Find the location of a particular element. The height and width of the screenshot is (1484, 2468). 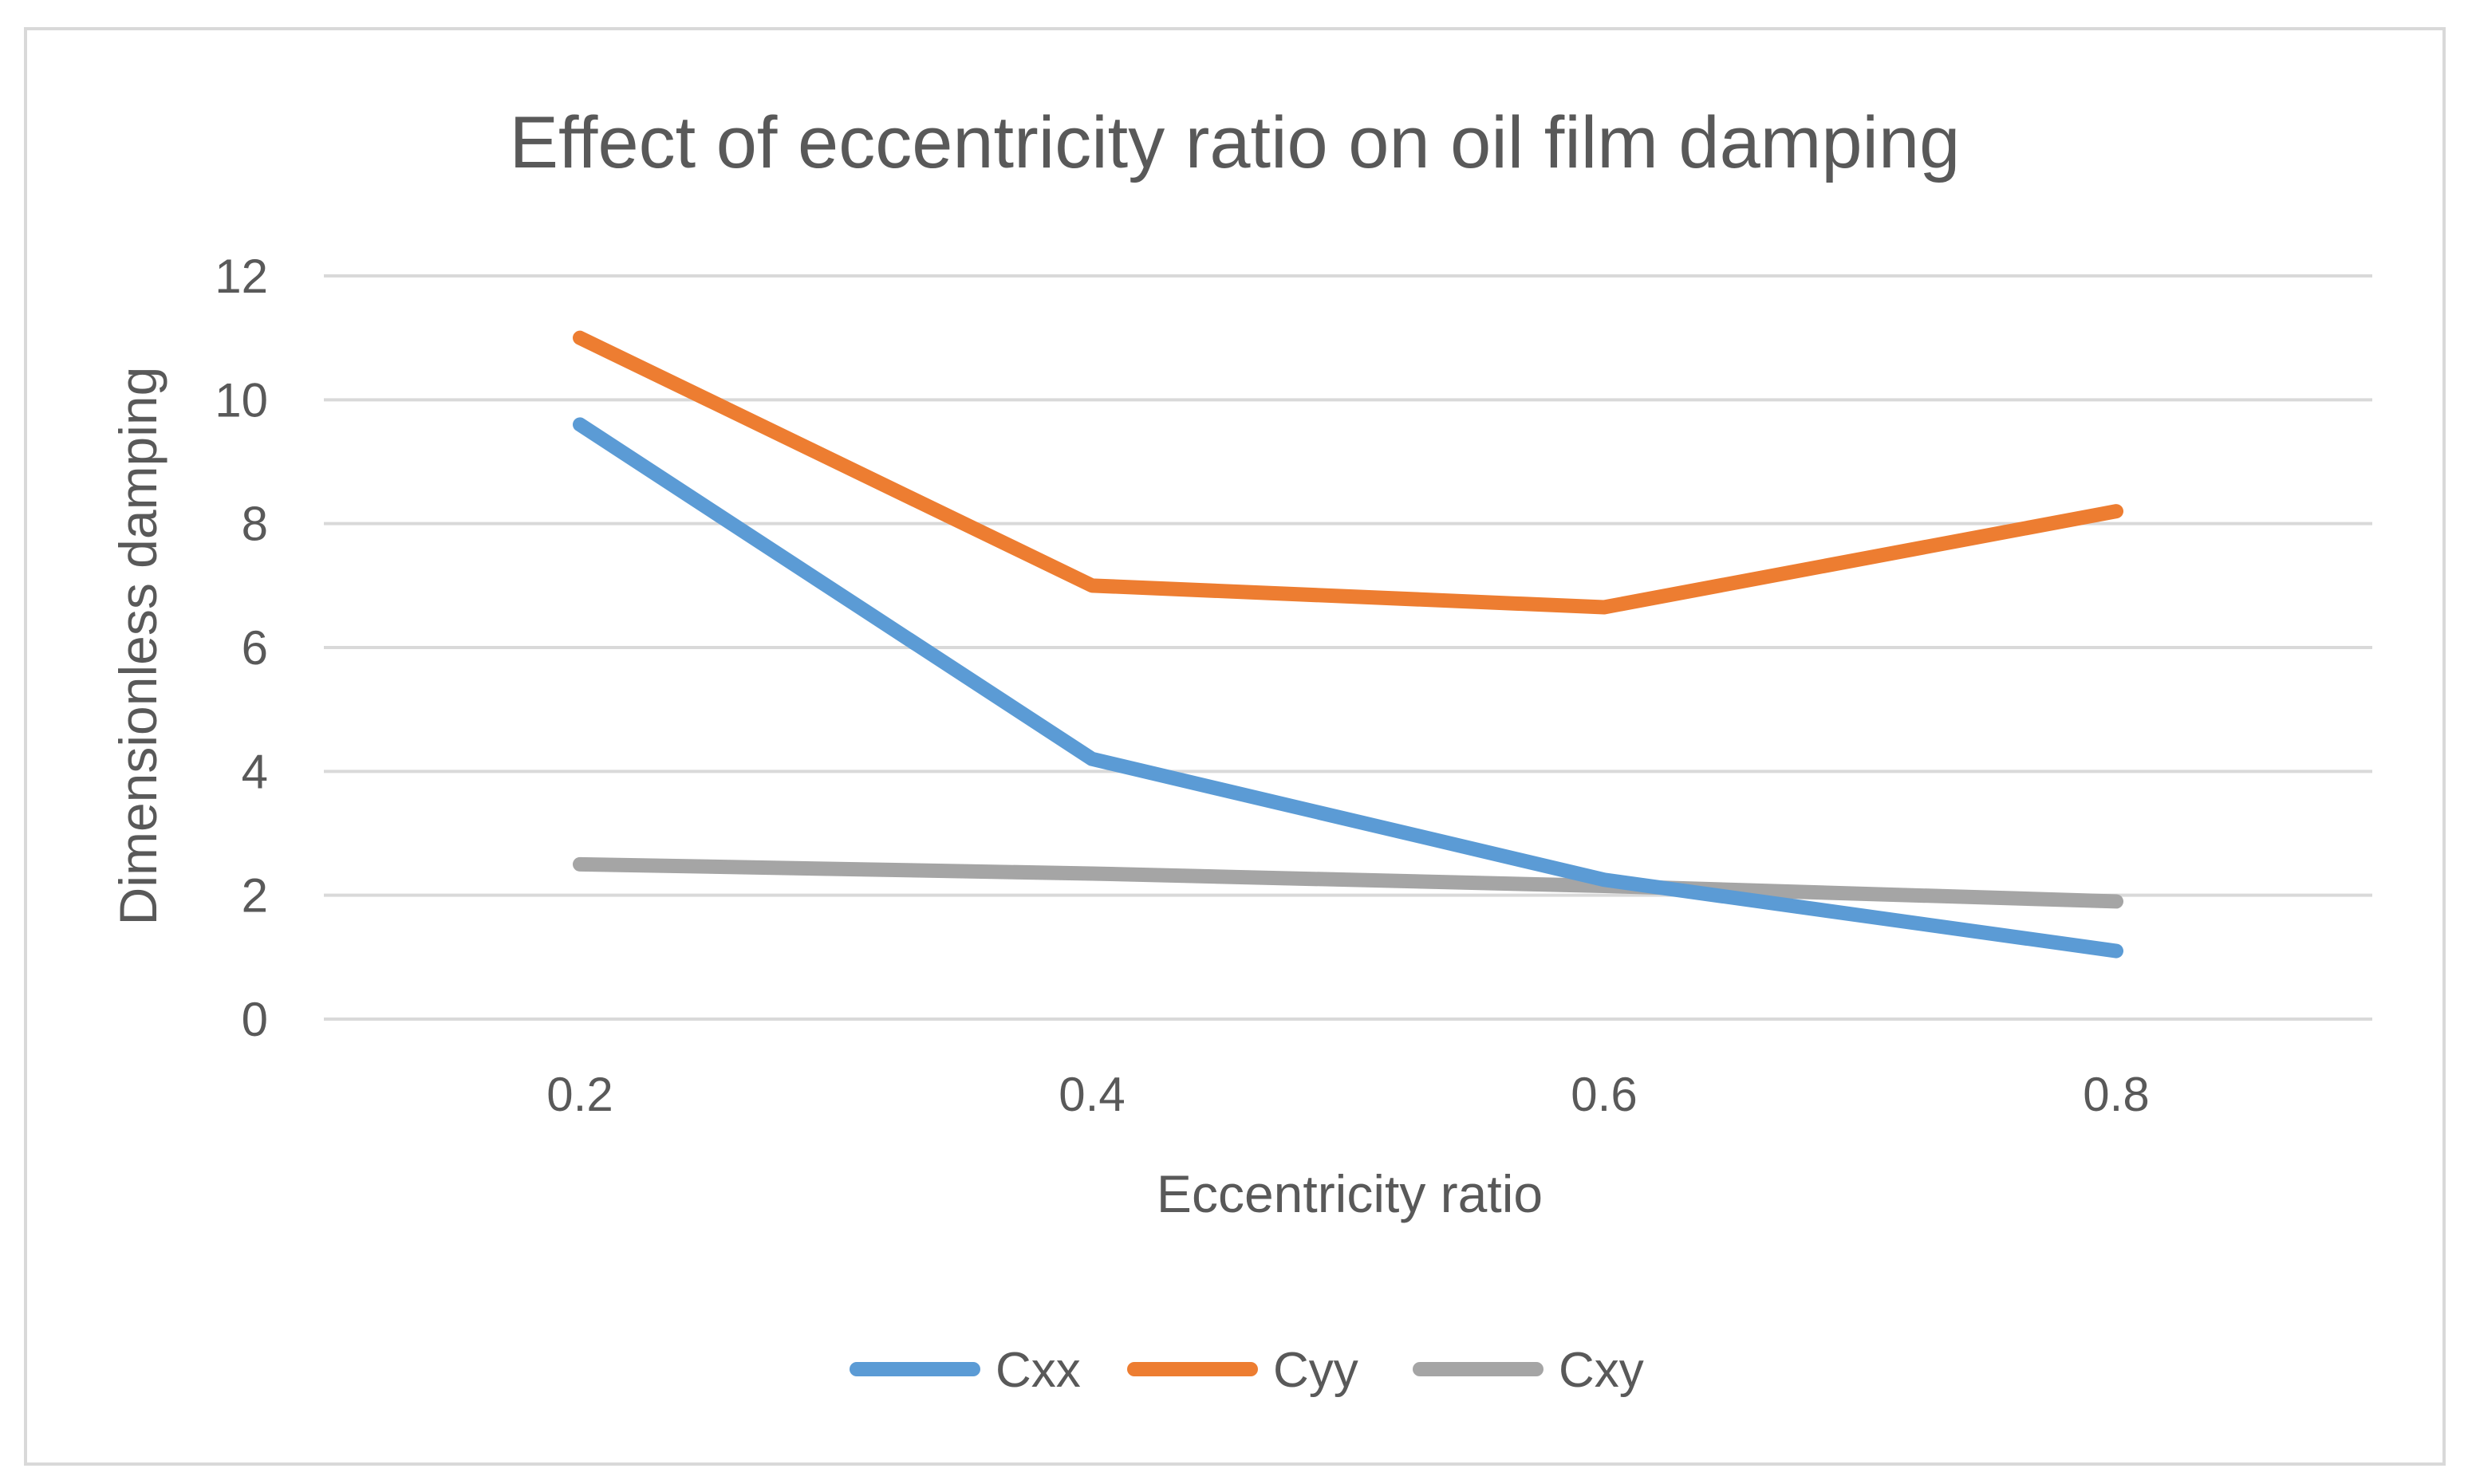

legend-label-cxx: Cxx is located at coordinates (1038, 1370).